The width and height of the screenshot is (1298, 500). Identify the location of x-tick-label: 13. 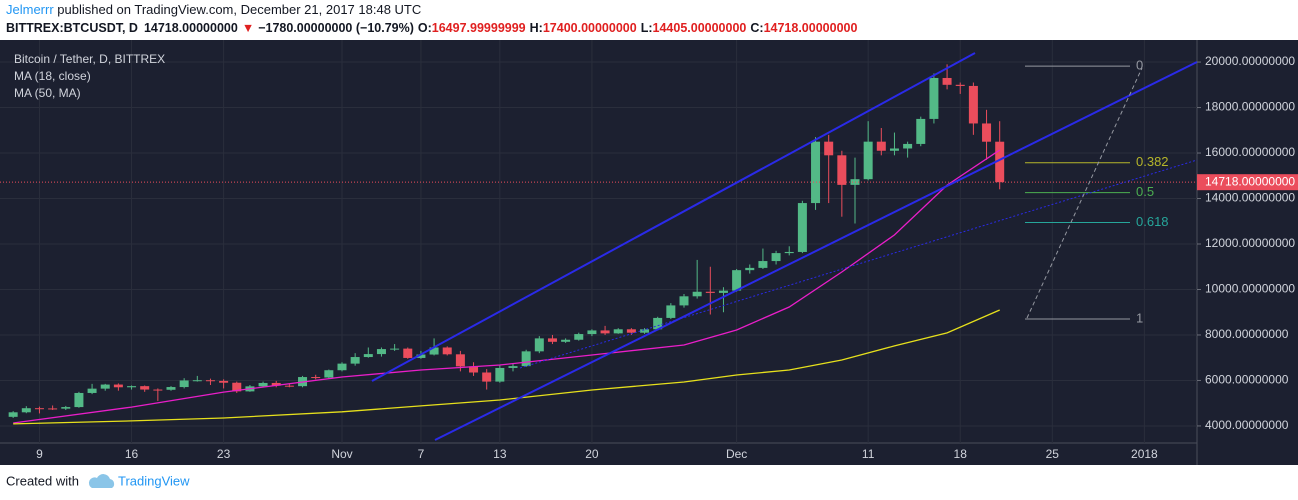
(500, 454).